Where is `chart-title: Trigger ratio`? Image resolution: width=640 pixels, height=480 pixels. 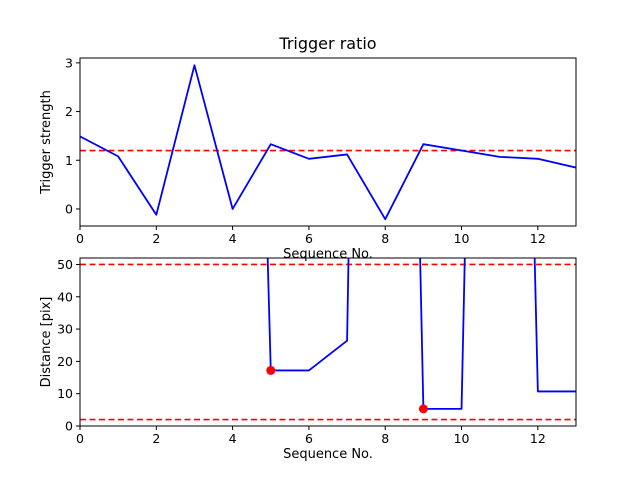
chart-title: Trigger ratio is located at coordinates (327, 43).